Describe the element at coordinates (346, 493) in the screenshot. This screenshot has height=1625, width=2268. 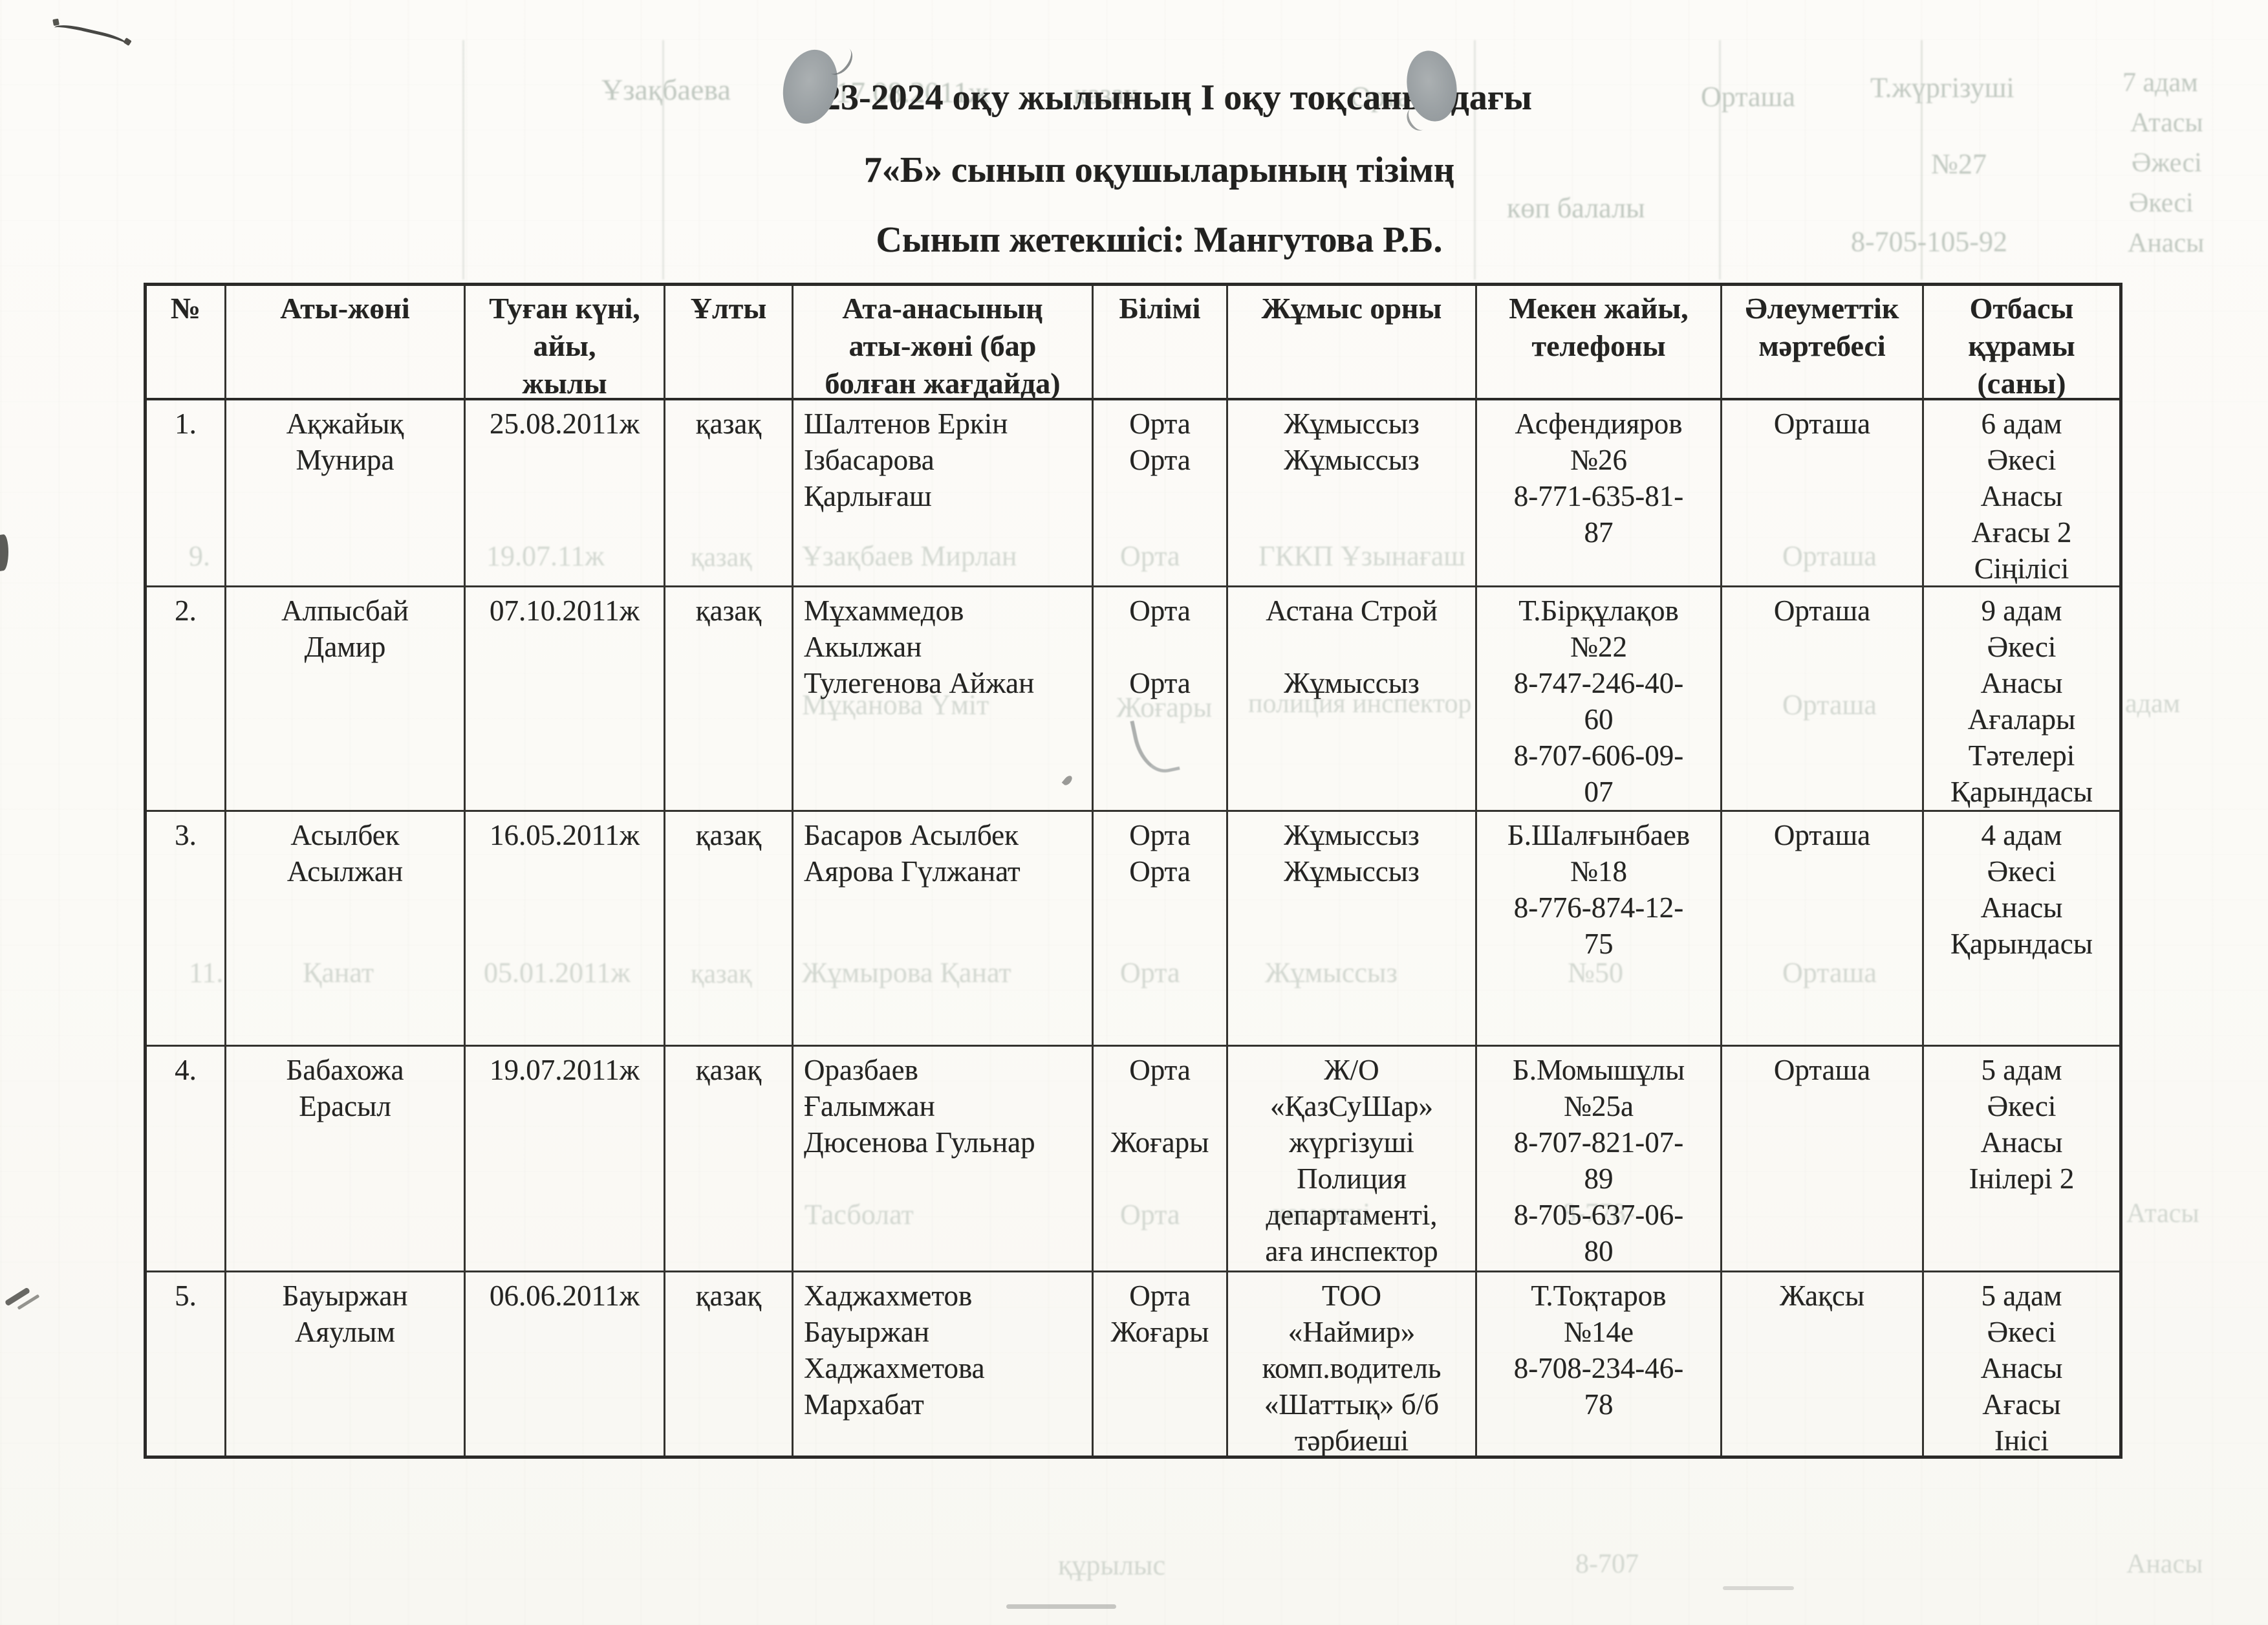
I see `cell-name: Ақжайық Мунира` at that location.